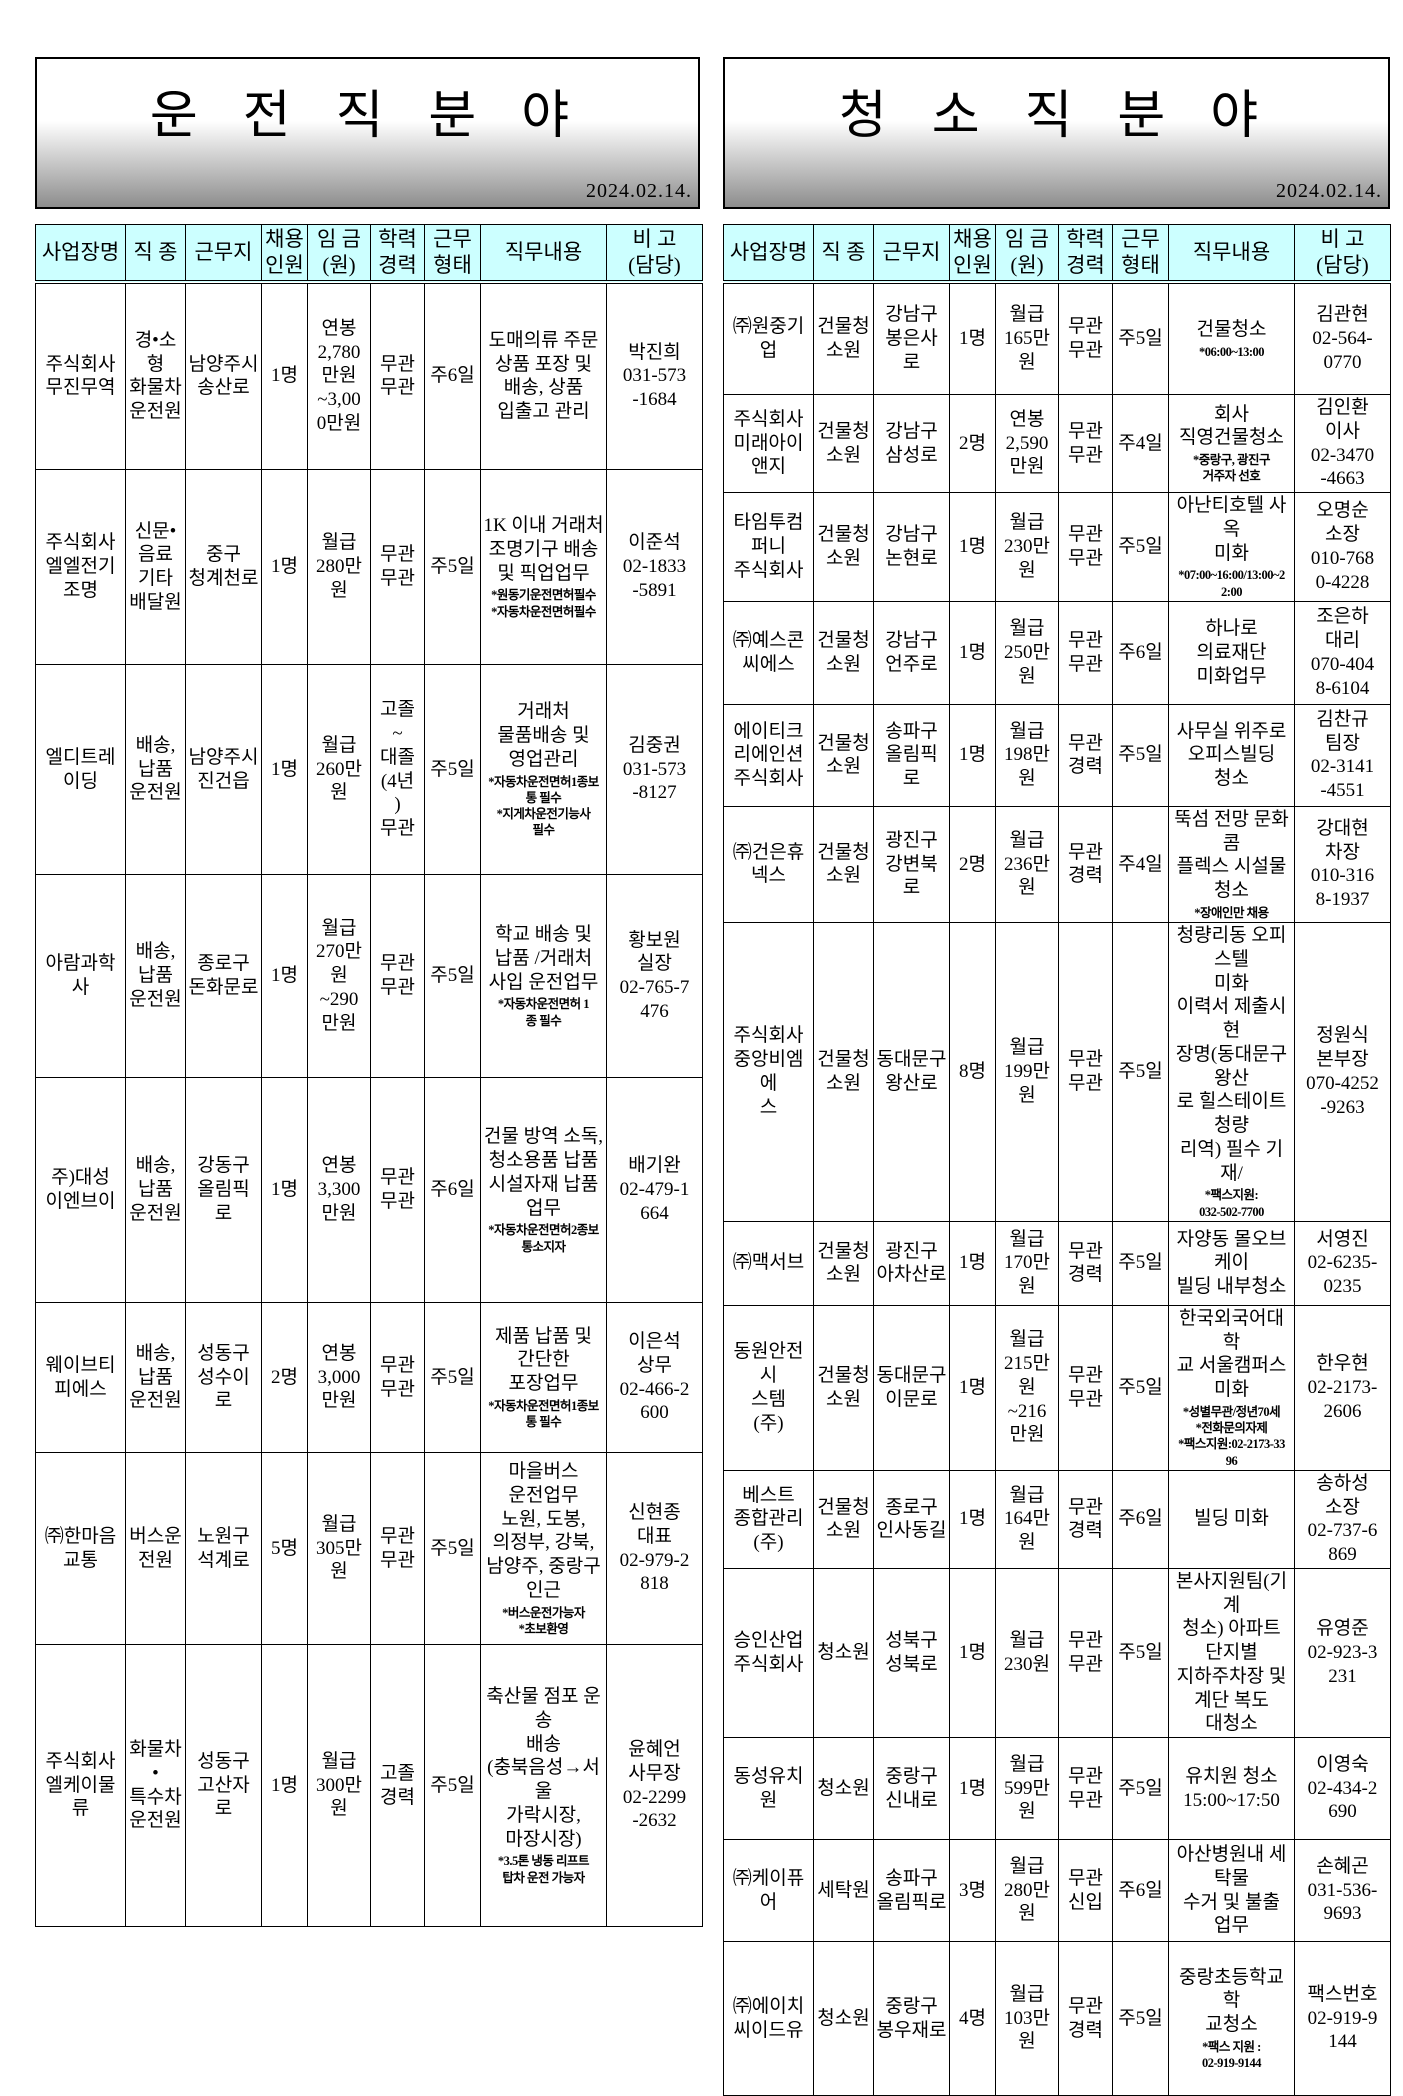  I want to click on location-cell: 강동구 올림픽 로, so click(223, 1190).